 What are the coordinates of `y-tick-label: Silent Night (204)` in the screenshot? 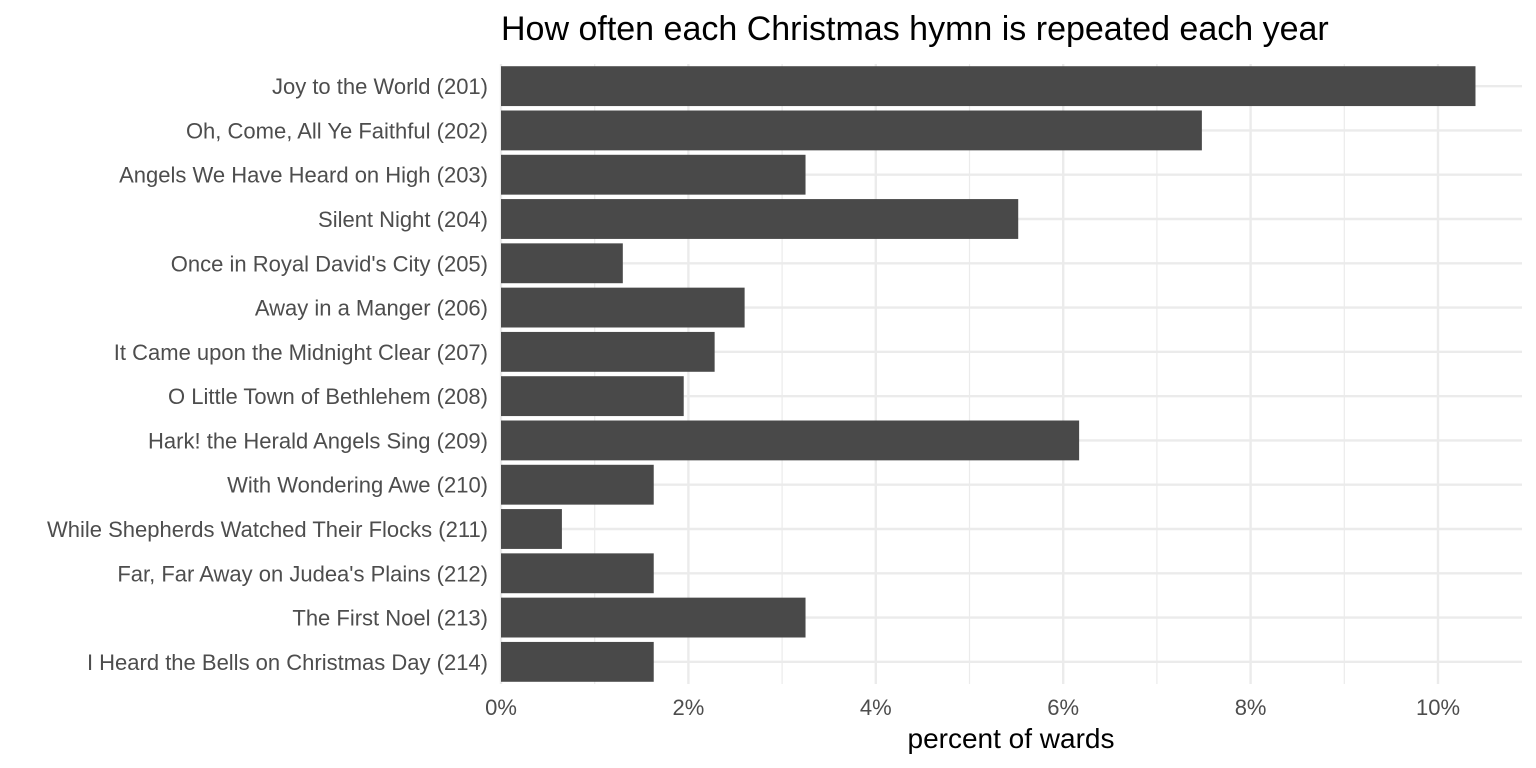 It's located at (403, 219).